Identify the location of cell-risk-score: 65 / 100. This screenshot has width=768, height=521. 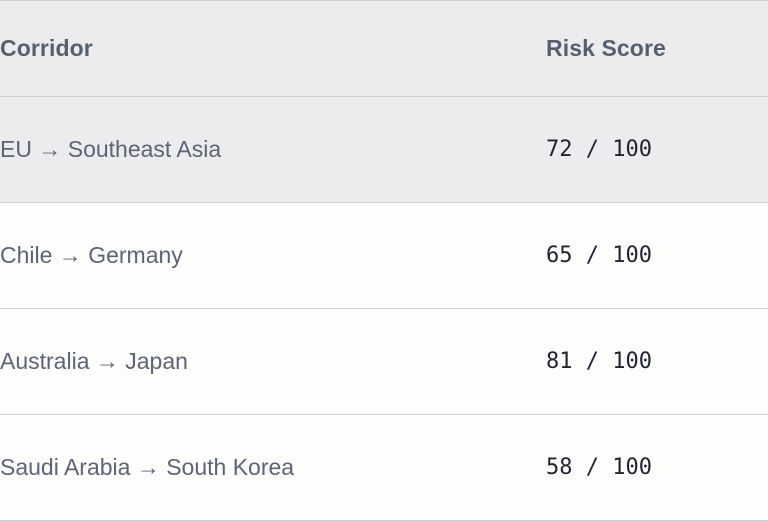
(657, 255).